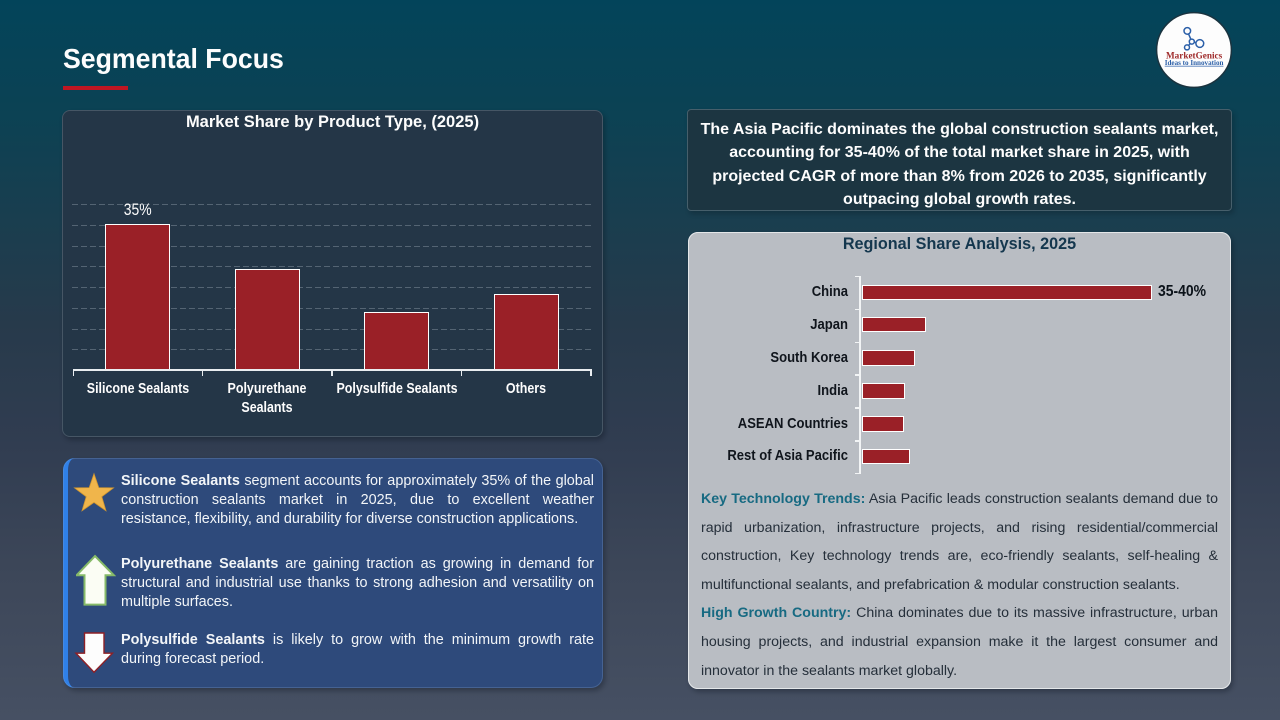 Image resolution: width=1280 pixels, height=720 pixels. I want to click on svg-text: Ideas to Innovation, so click(1194, 63).